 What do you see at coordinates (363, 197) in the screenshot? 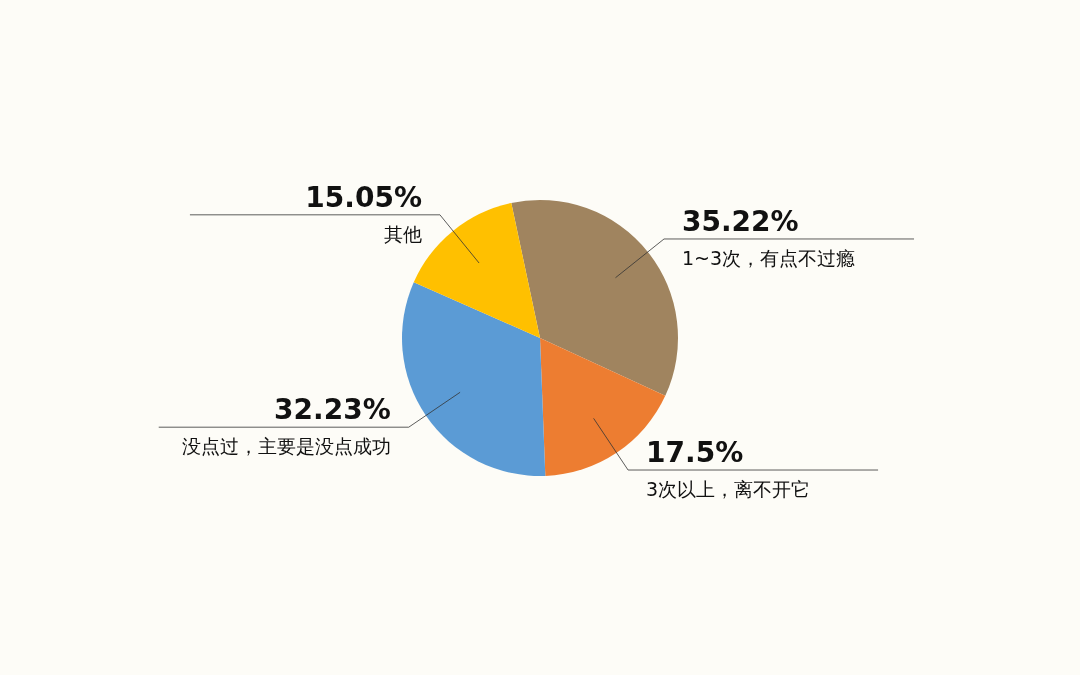
I see `data-label: 15.05%` at bounding box center [363, 197].